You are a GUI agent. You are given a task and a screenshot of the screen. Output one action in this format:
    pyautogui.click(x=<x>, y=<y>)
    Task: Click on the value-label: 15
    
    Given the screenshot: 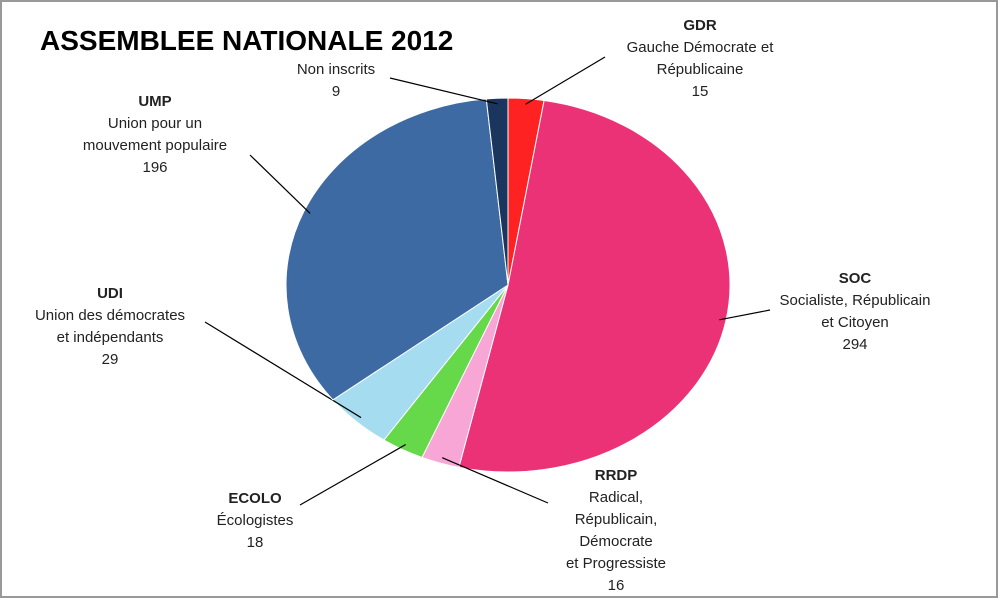 What is the action you would take?
    pyautogui.click(x=700, y=91)
    